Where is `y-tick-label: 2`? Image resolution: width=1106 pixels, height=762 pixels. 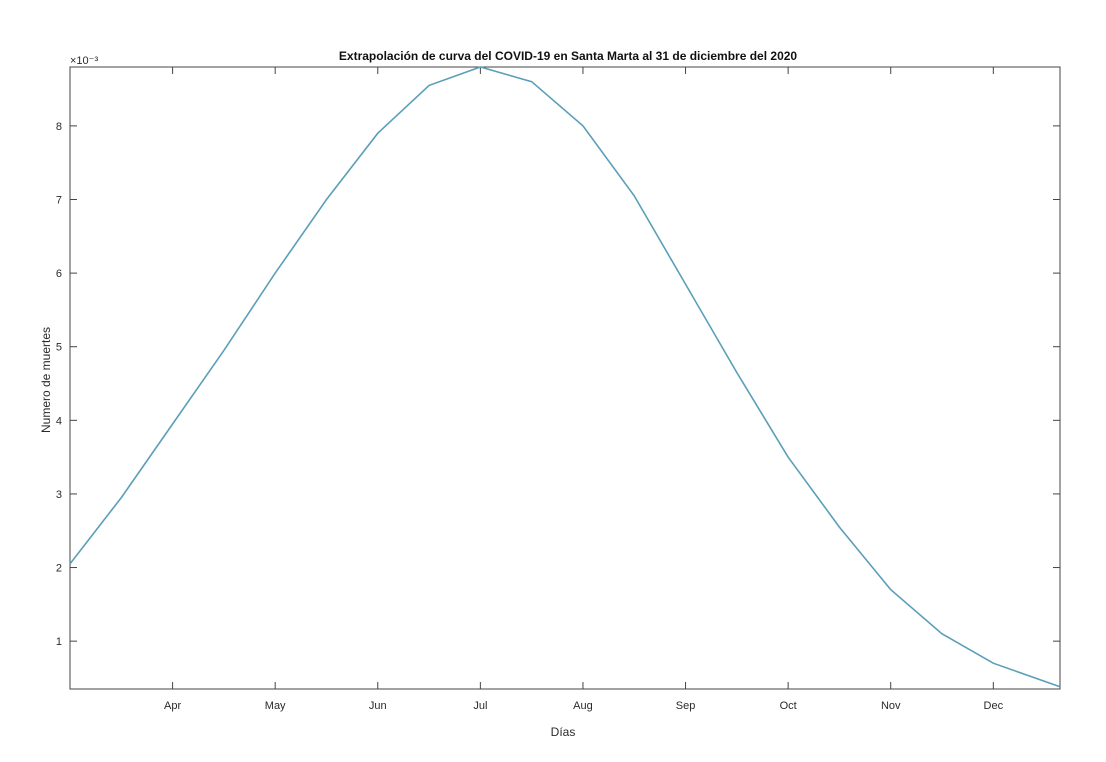
y-tick-label: 2 is located at coordinates (59, 569).